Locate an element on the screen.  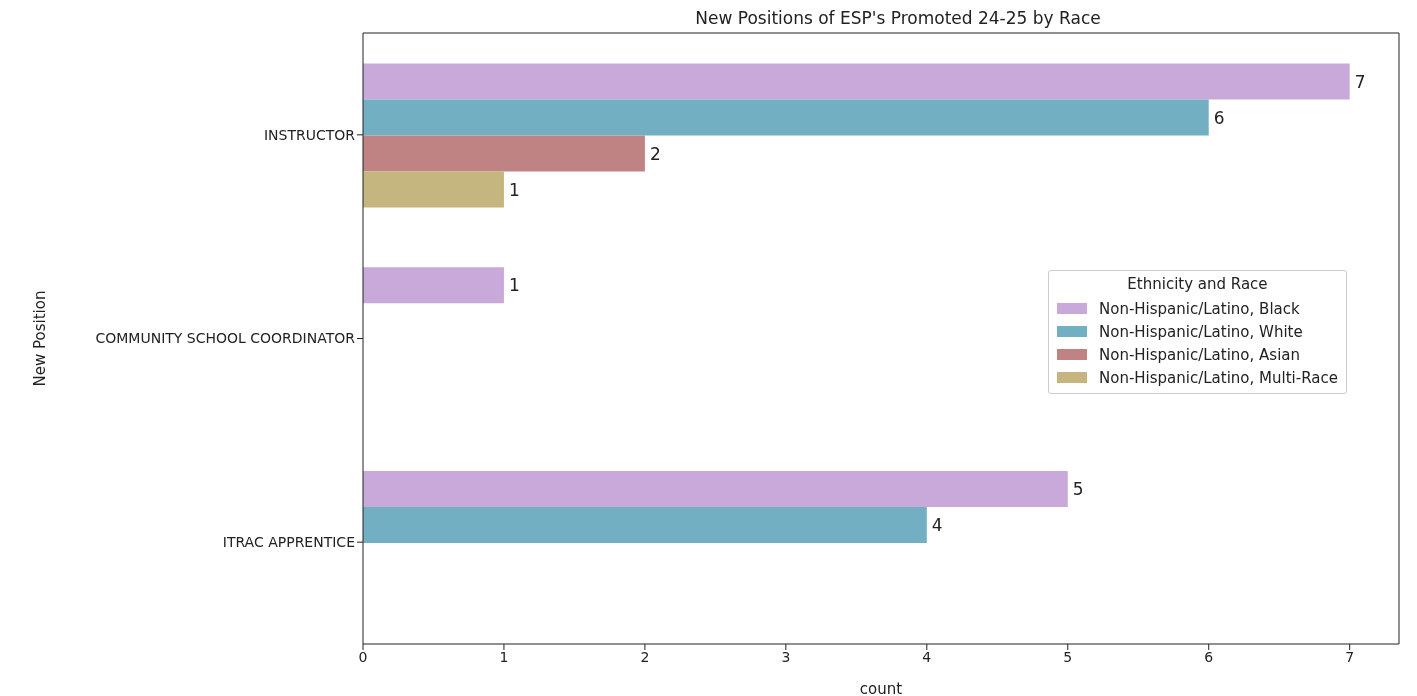
data-label: 2 is located at coordinates (655, 153).